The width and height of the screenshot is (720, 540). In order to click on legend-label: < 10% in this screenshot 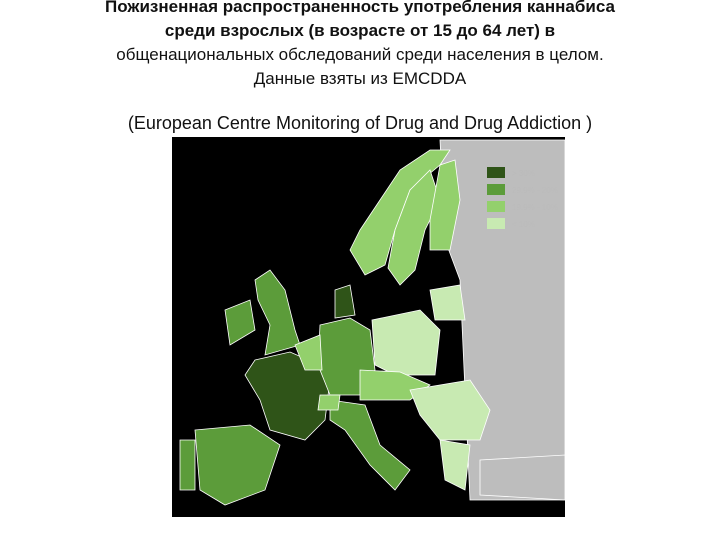, I will do `click(523, 224)`.